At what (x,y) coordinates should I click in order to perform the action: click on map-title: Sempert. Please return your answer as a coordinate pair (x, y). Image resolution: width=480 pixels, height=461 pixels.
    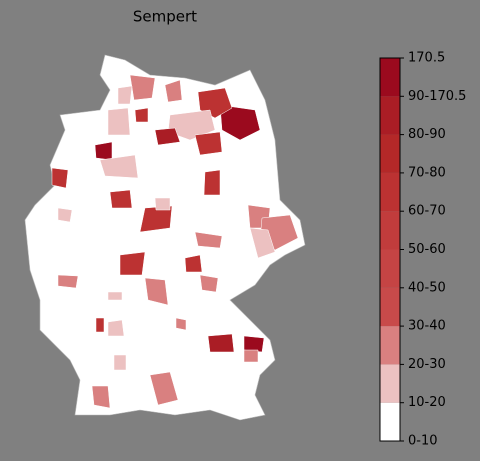
    Looking at the image, I should click on (165, 17).